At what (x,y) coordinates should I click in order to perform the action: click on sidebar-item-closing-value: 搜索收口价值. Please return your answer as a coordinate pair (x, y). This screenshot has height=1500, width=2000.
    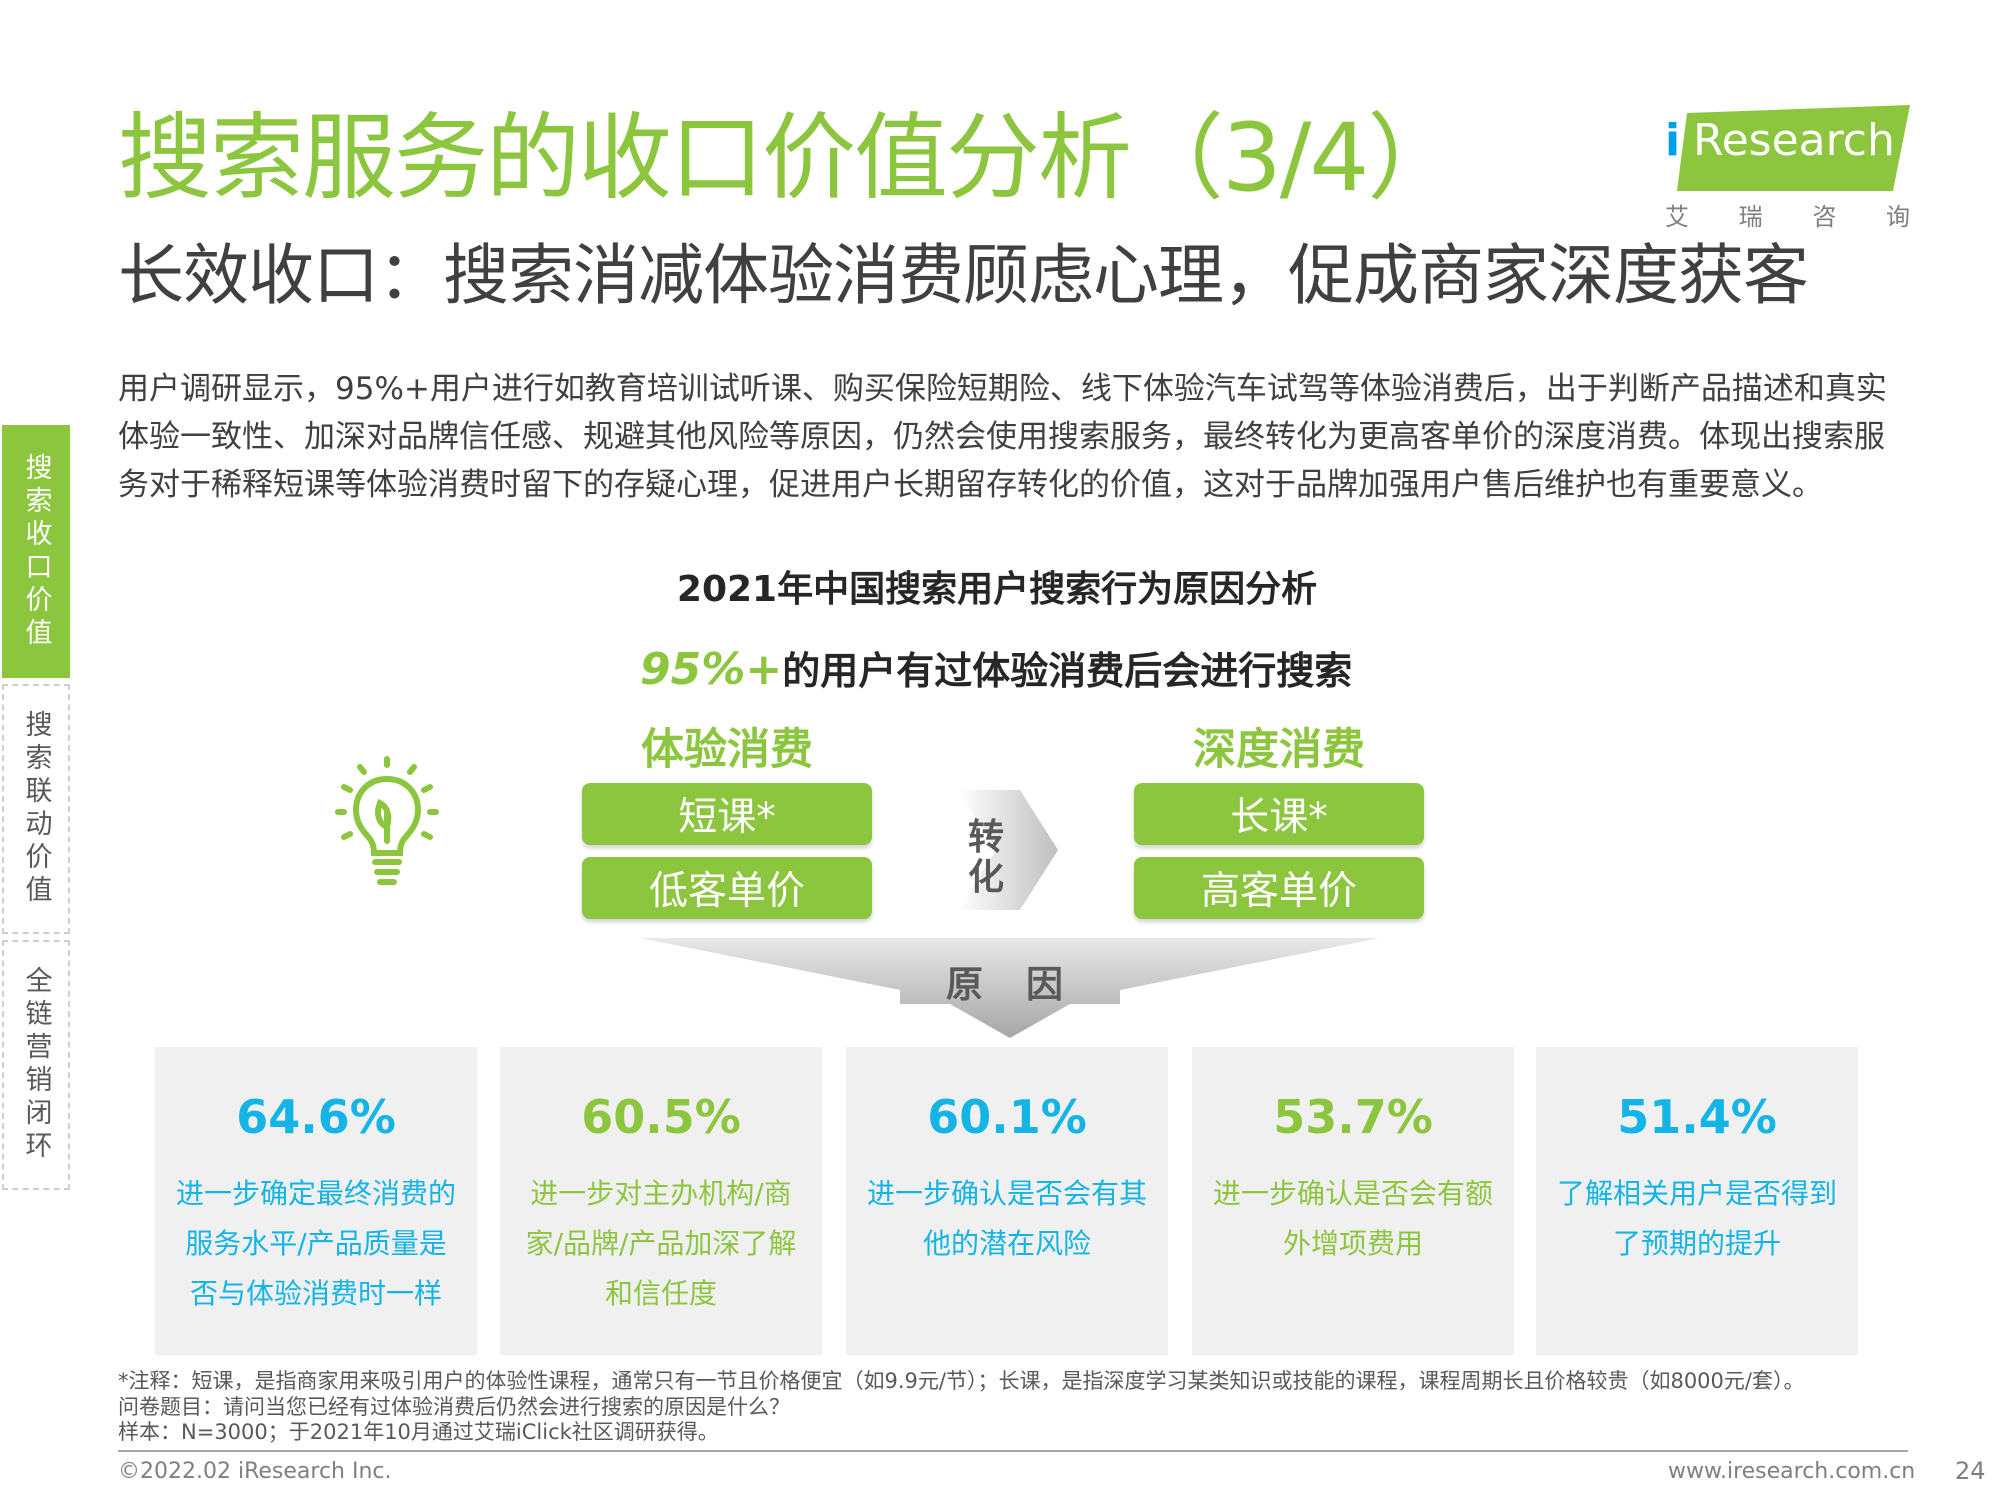
    Looking at the image, I should click on (36, 551).